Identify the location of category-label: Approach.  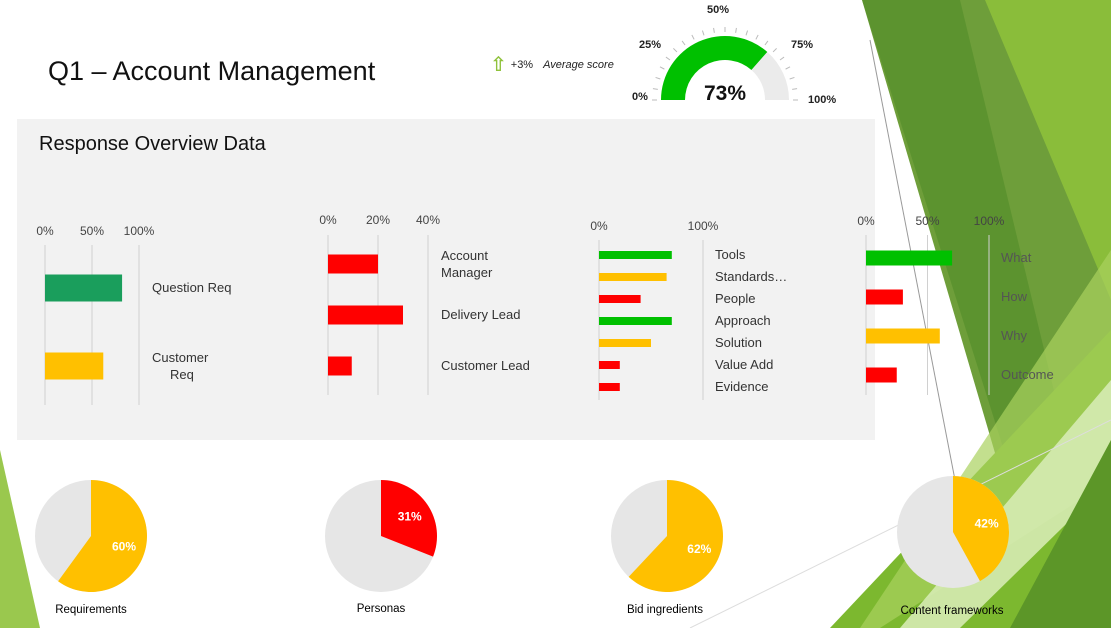
(743, 320).